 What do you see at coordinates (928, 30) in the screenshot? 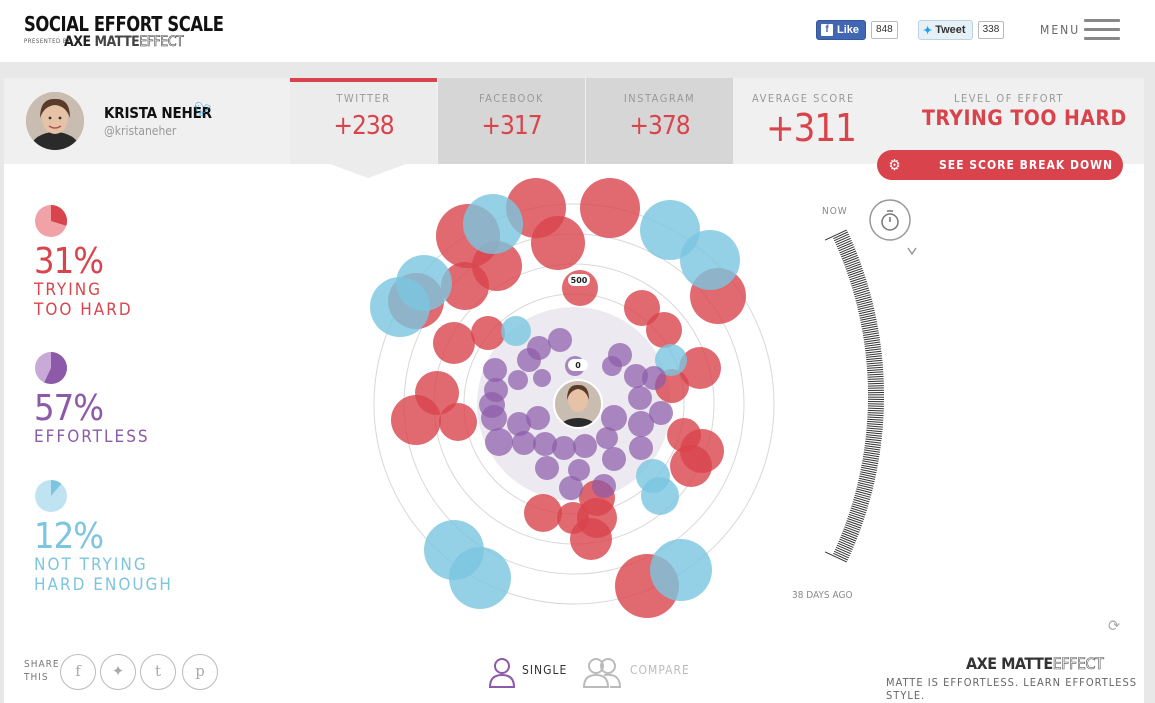
I see `twitter-icon: ✦` at bounding box center [928, 30].